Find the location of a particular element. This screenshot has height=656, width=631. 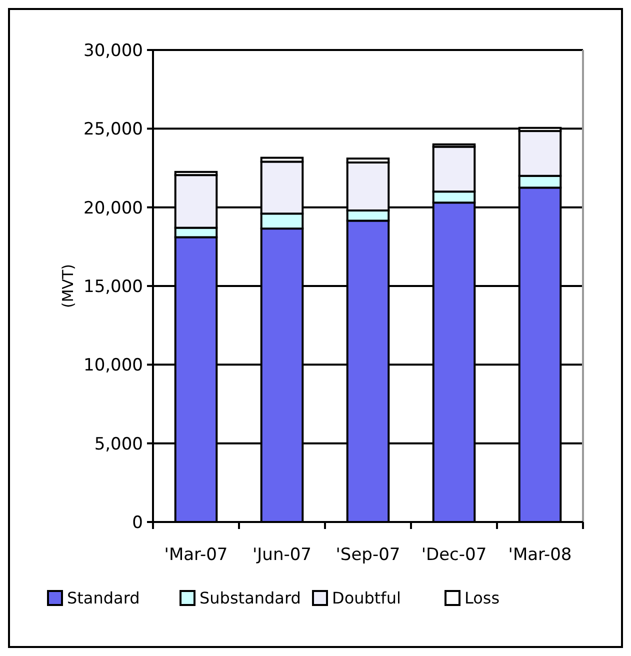

legend-label: Substandard is located at coordinates (250, 598).